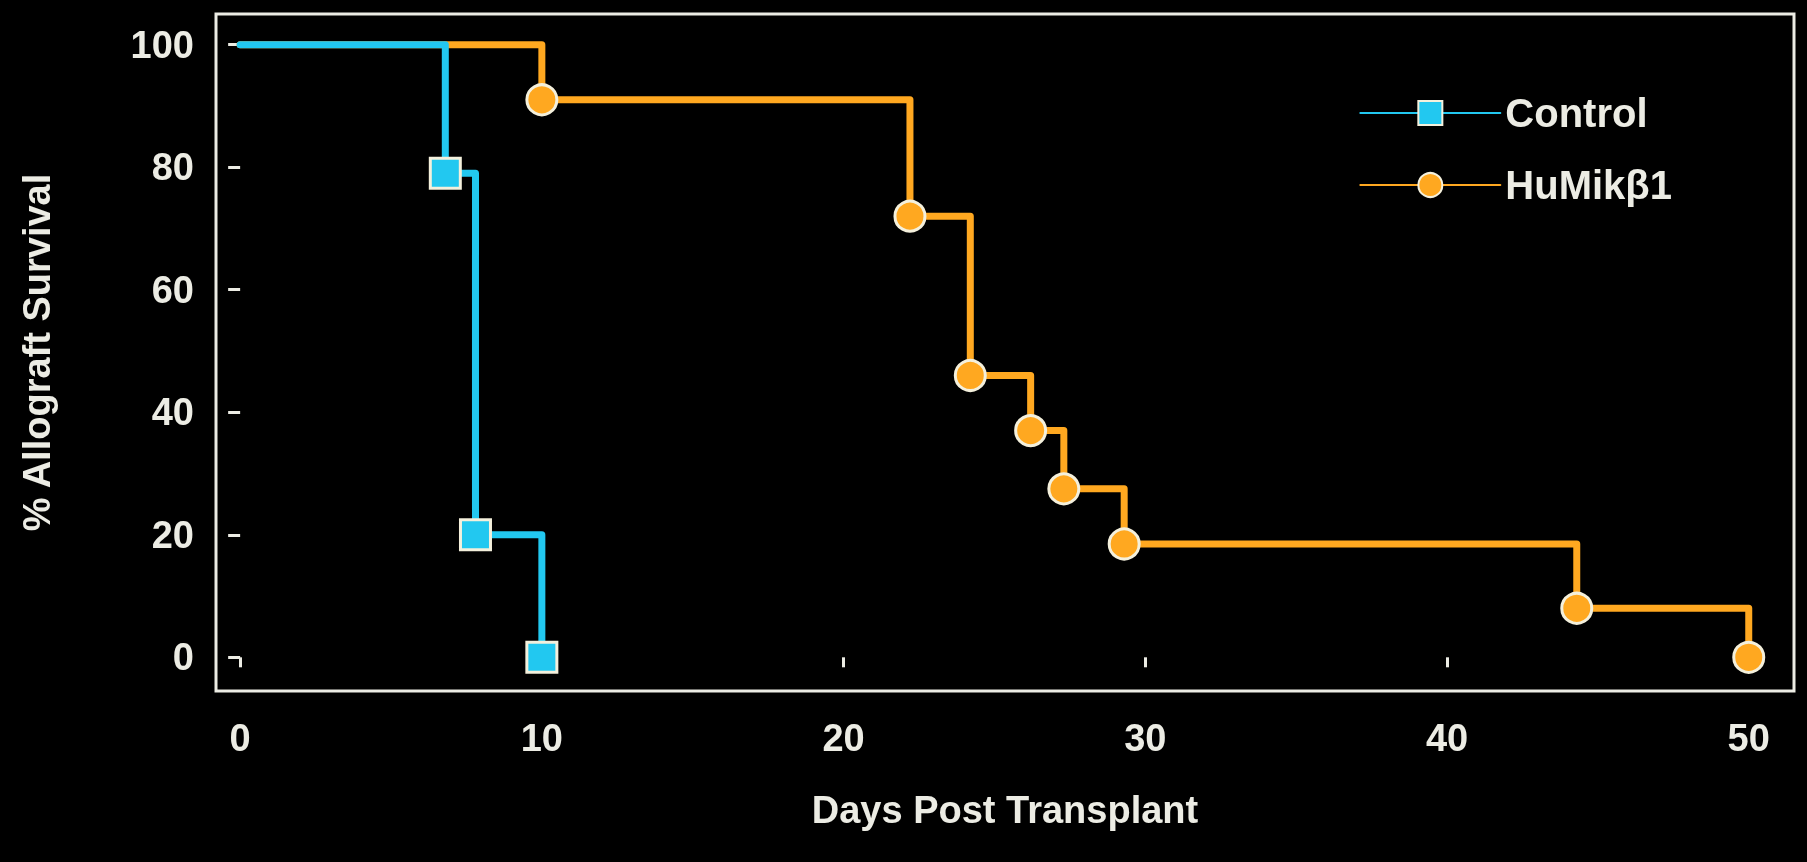  What do you see at coordinates (1447, 738) in the screenshot?
I see `x-tick-label: 40` at bounding box center [1447, 738].